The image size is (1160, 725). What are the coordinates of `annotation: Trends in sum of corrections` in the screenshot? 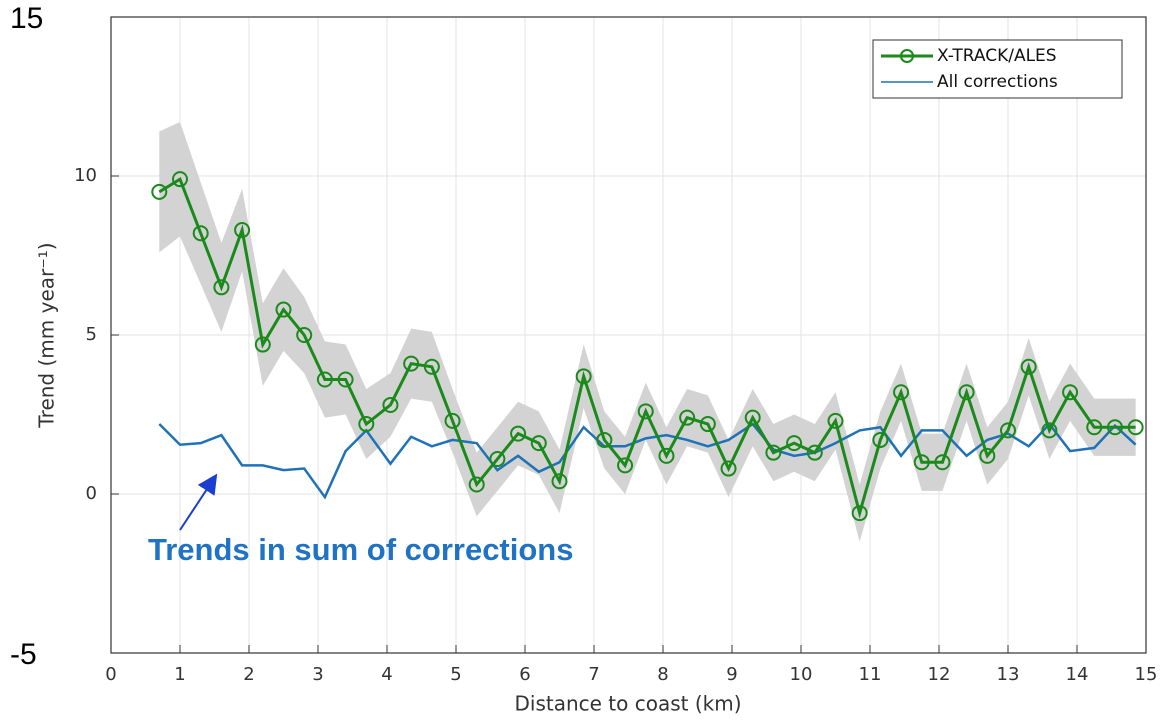 It's located at (360, 549).